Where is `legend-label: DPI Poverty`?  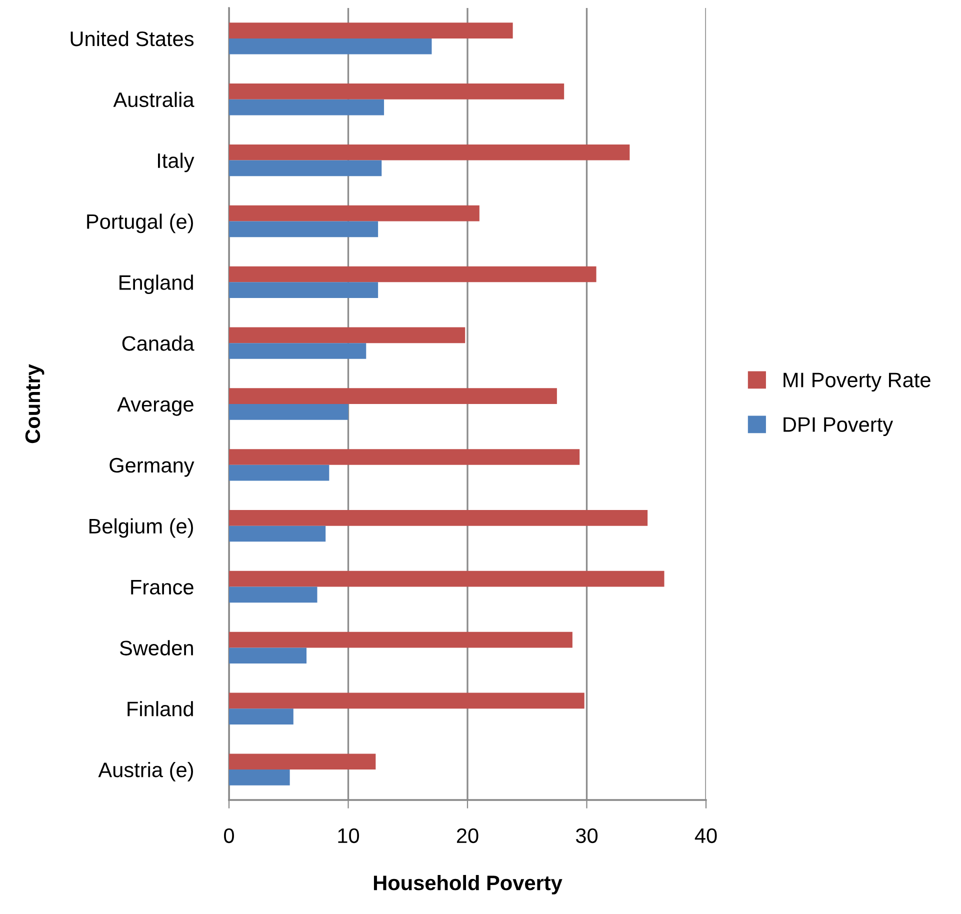 legend-label: DPI Poverty is located at coordinates (839, 426).